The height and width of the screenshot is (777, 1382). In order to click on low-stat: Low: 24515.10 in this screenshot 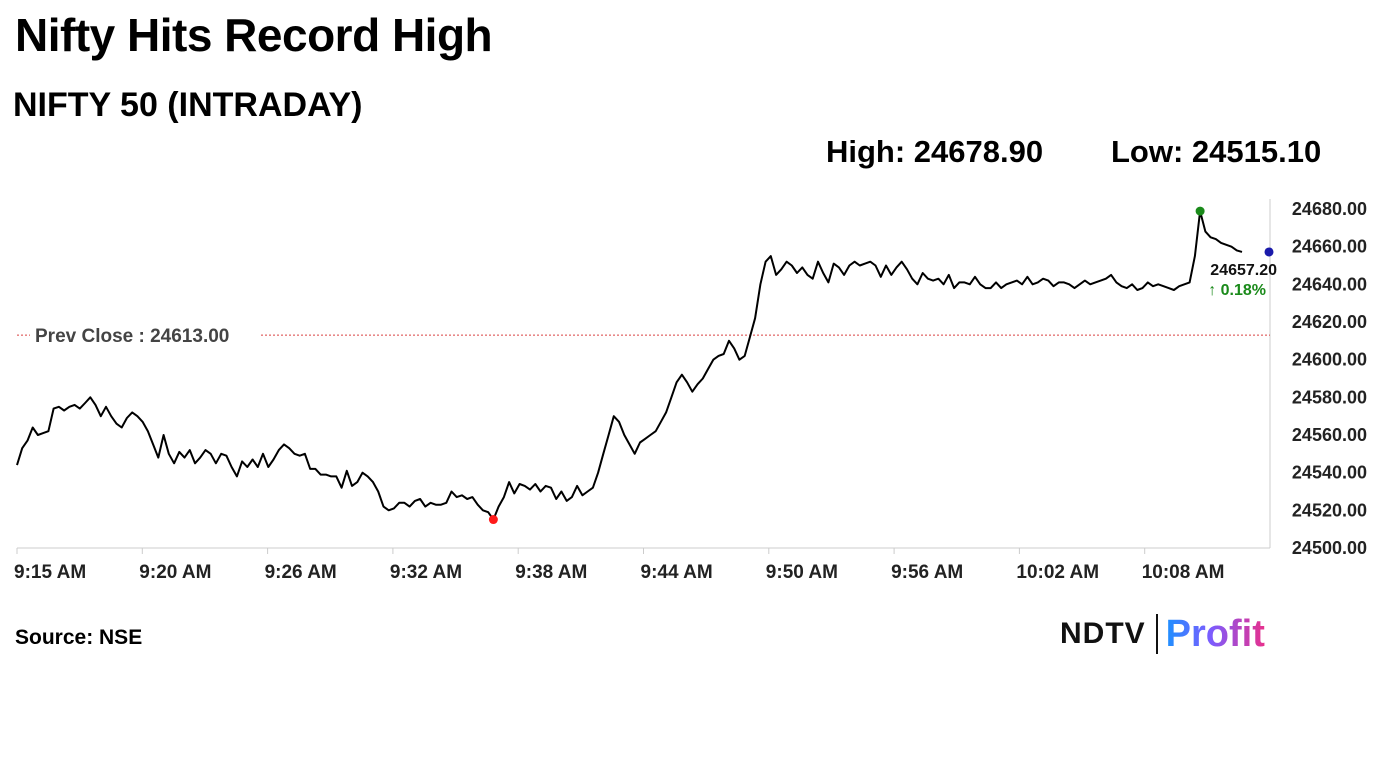, I will do `click(1216, 151)`.